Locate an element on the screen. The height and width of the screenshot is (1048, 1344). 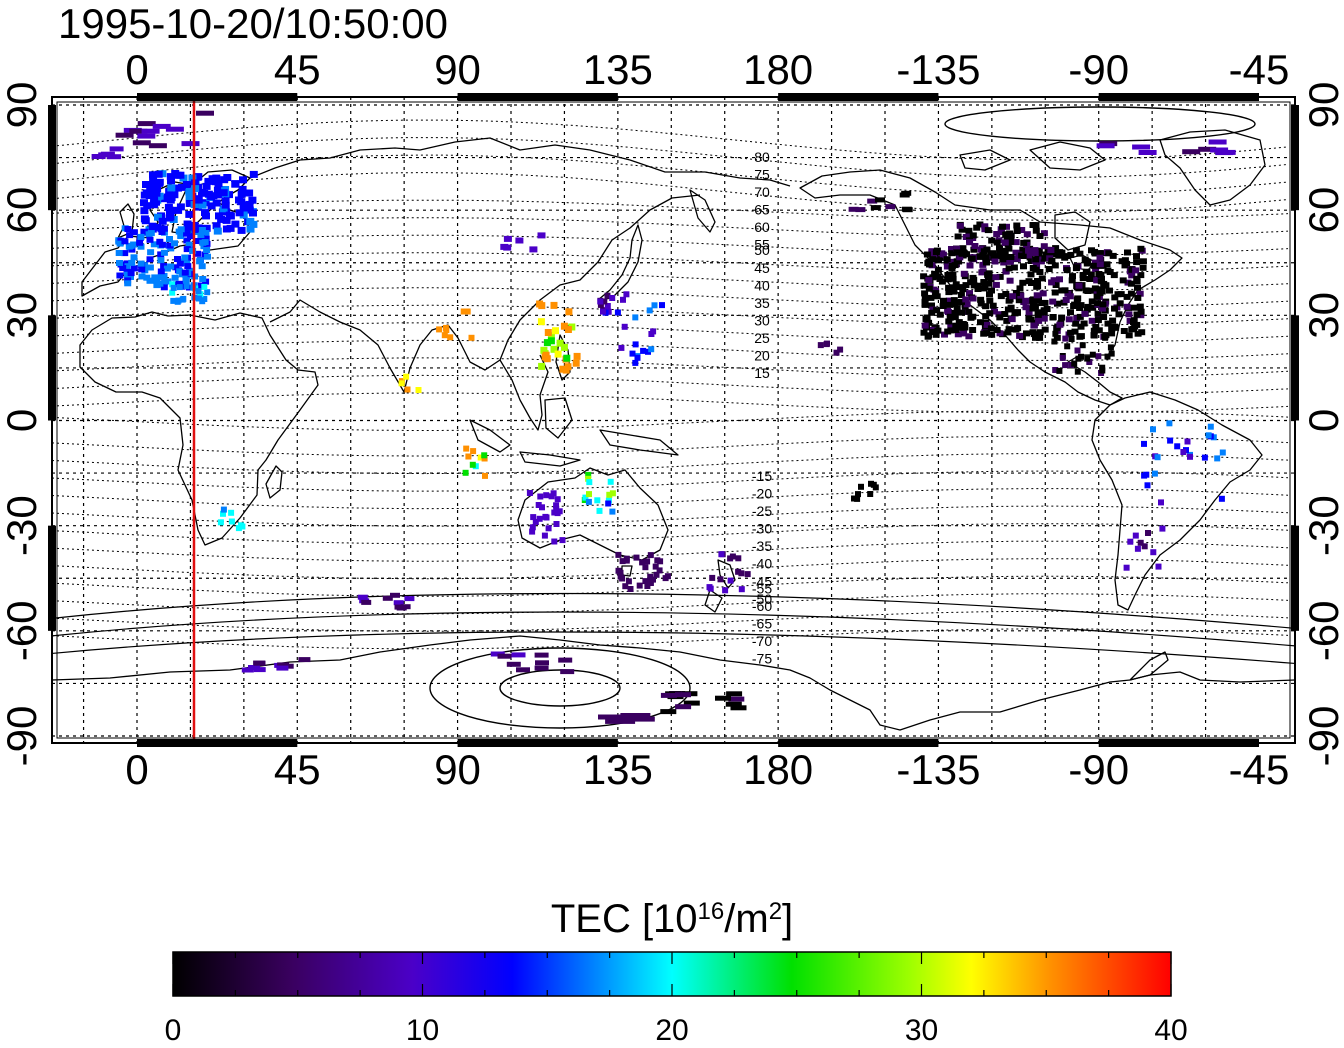
geomag-label-north: 45 is located at coordinates (762, 268).